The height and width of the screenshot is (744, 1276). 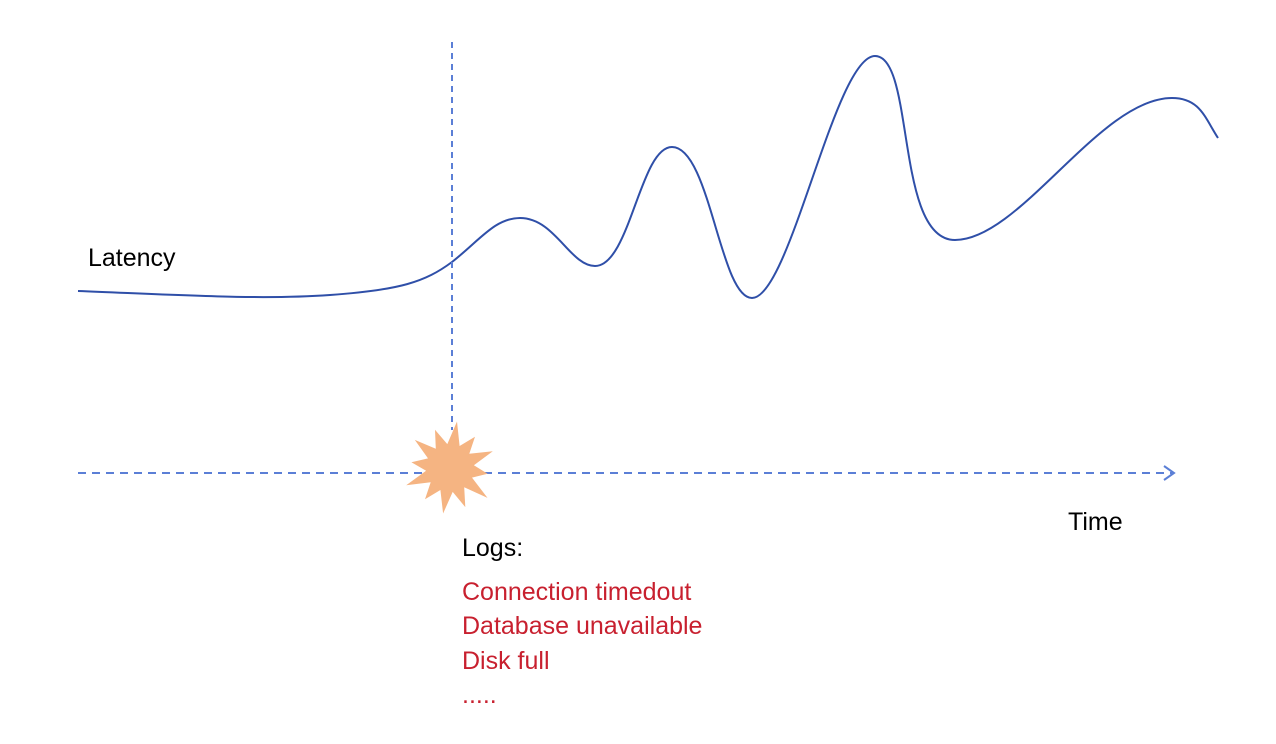 What do you see at coordinates (577, 592) in the screenshot?
I see `log-entry: Connection timedout` at bounding box center [577, 592].